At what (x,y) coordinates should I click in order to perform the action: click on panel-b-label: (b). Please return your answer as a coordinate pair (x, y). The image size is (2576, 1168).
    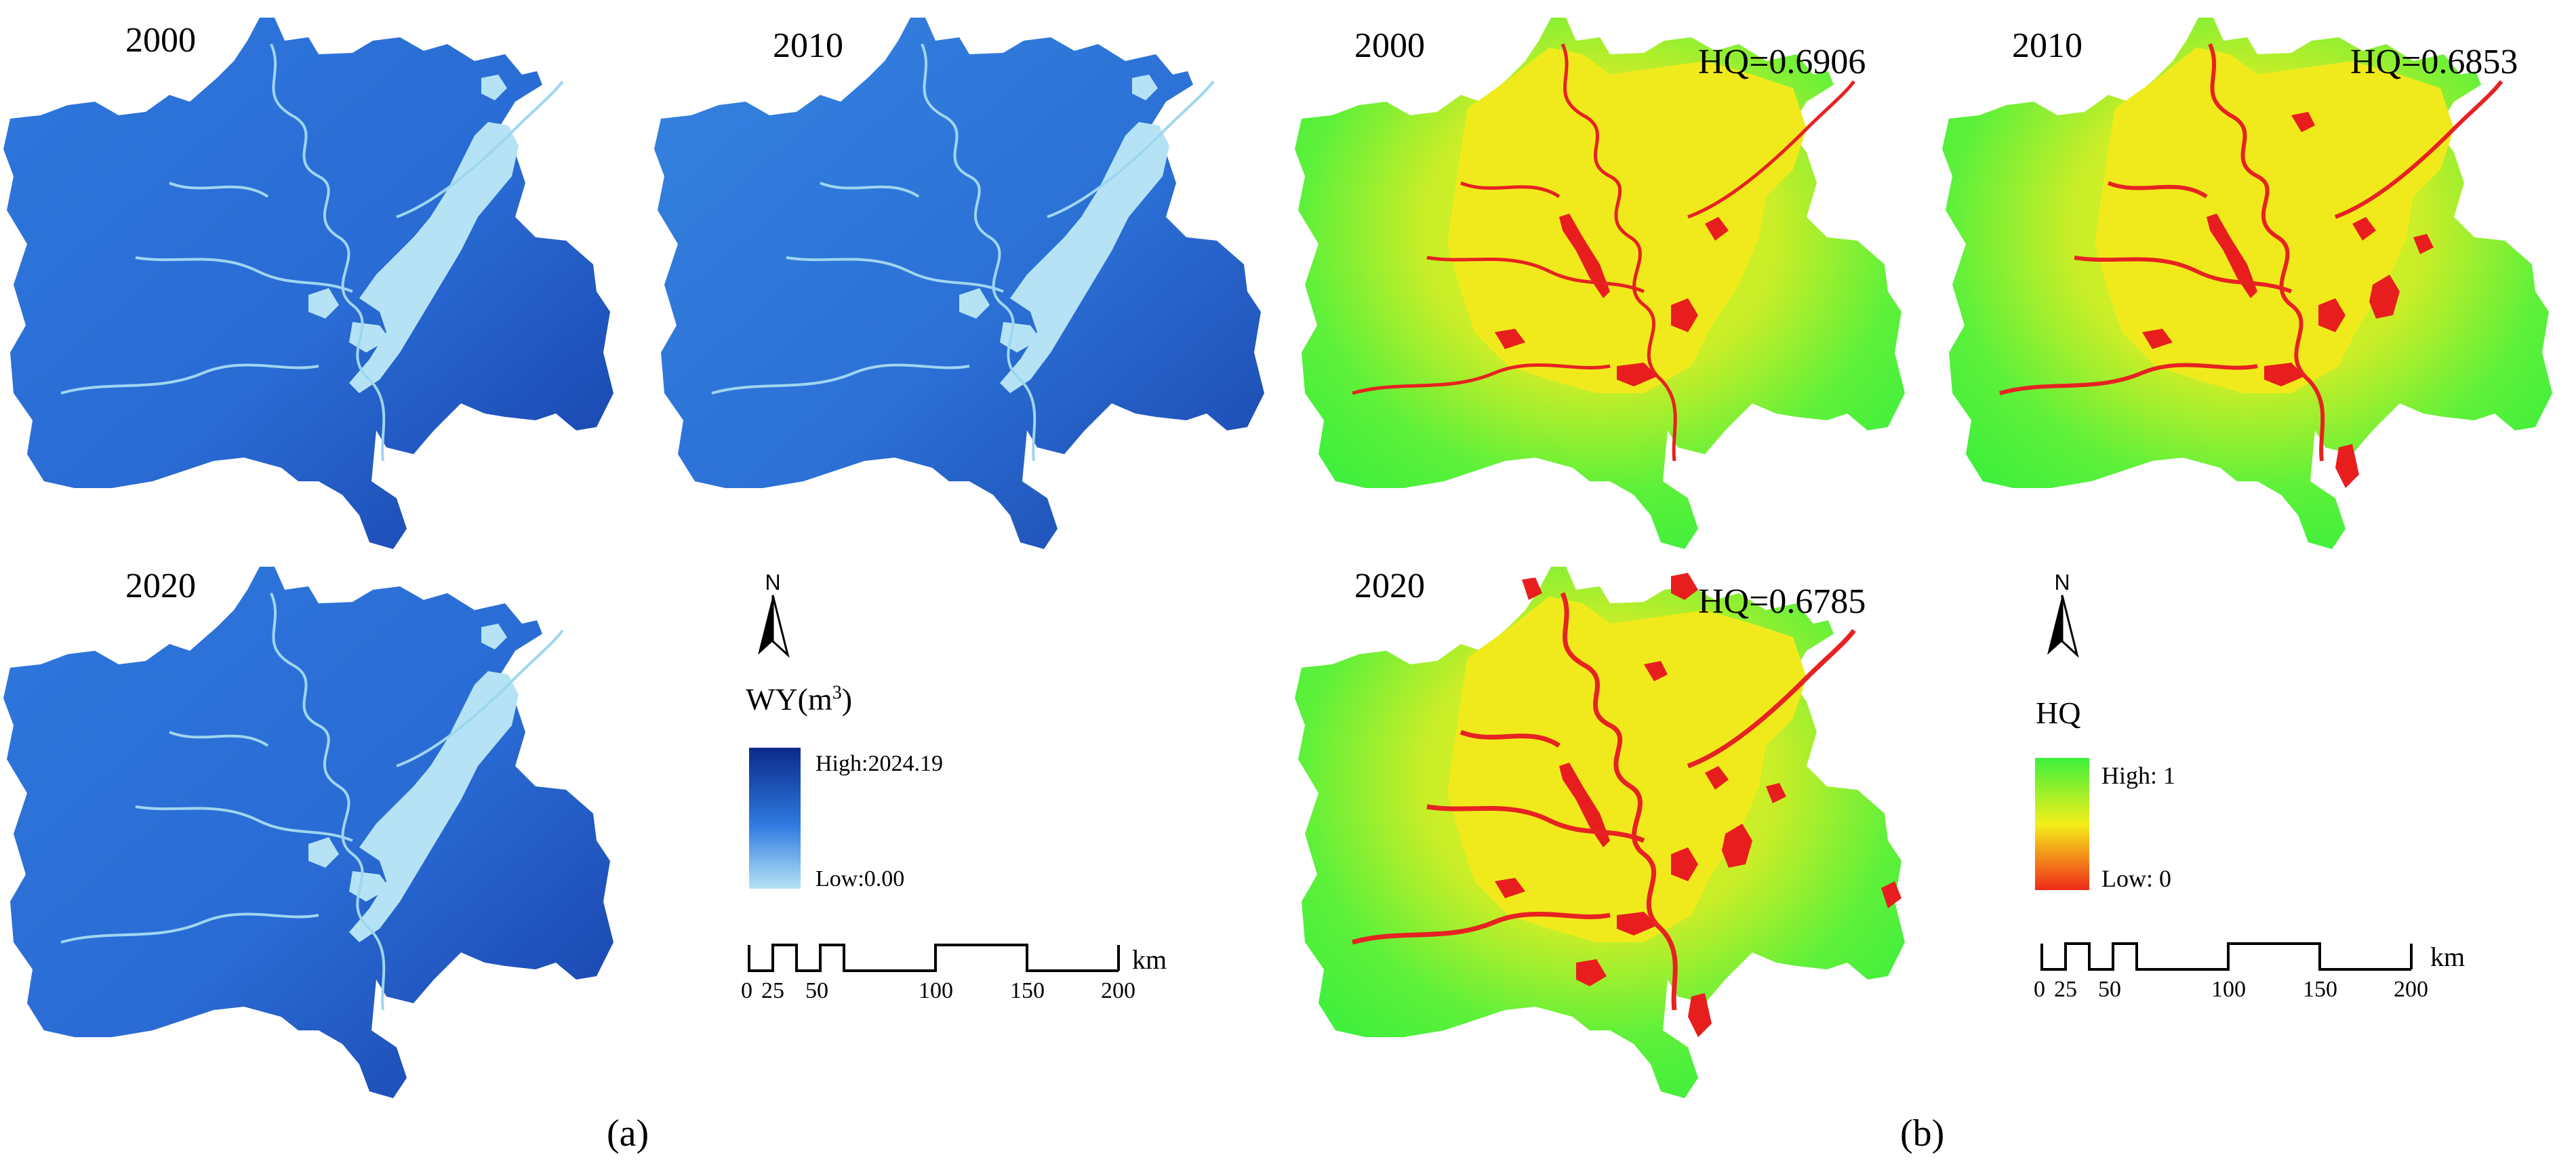
    Looking at the image, I should click on (1922, 1133).